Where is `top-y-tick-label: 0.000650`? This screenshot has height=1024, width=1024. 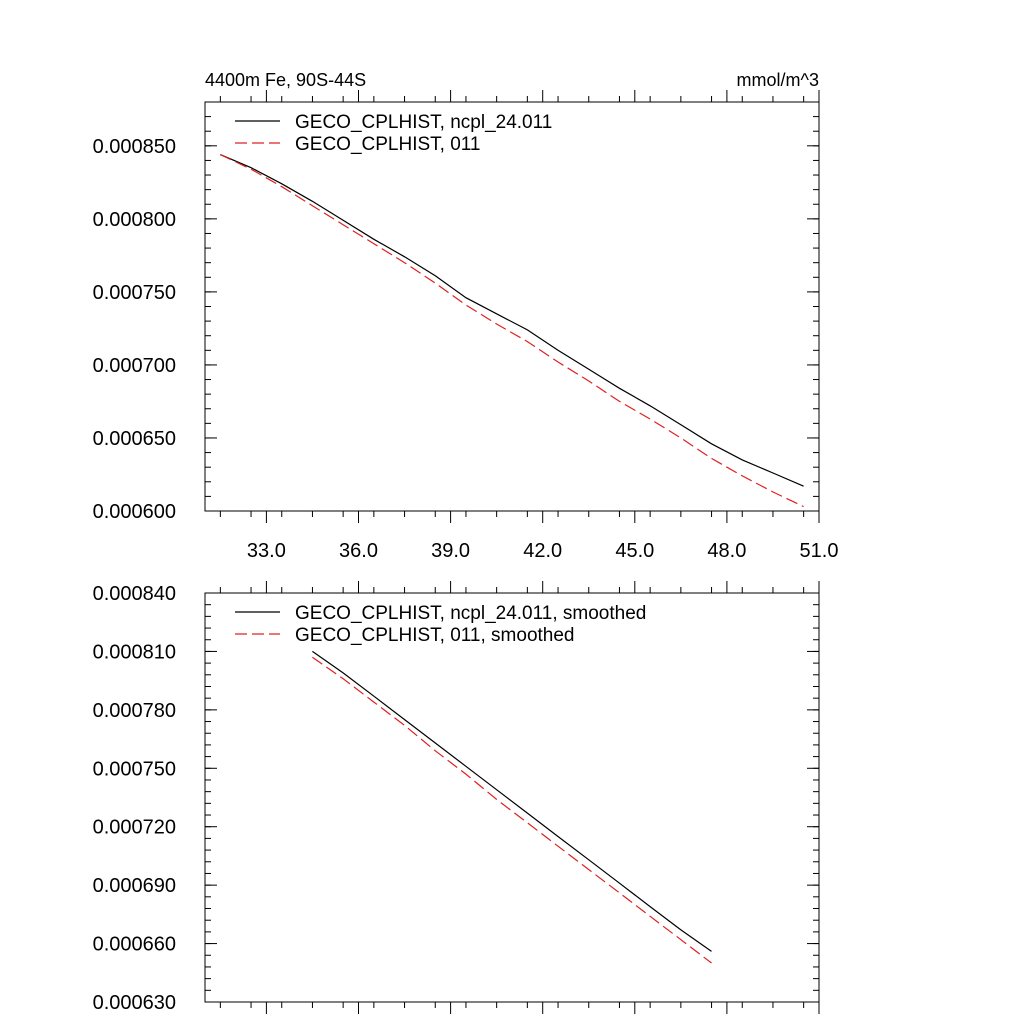 top-y-tick-label: 0.000650 is located at coordinates (134, 439).